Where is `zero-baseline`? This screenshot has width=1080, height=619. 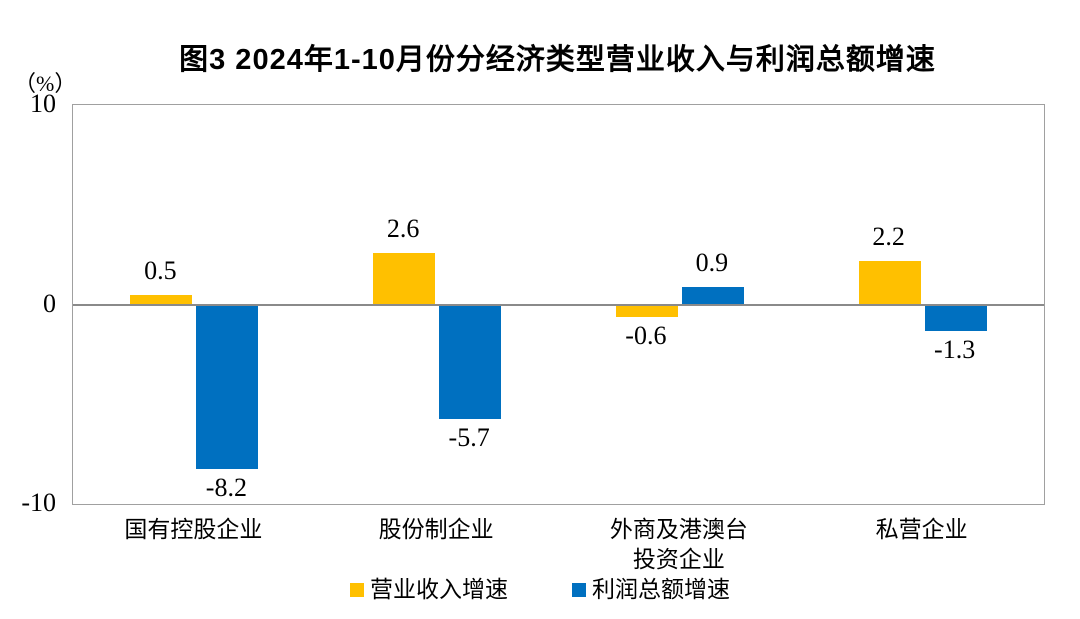
zero-baseline is located at coordinates (558, 304).